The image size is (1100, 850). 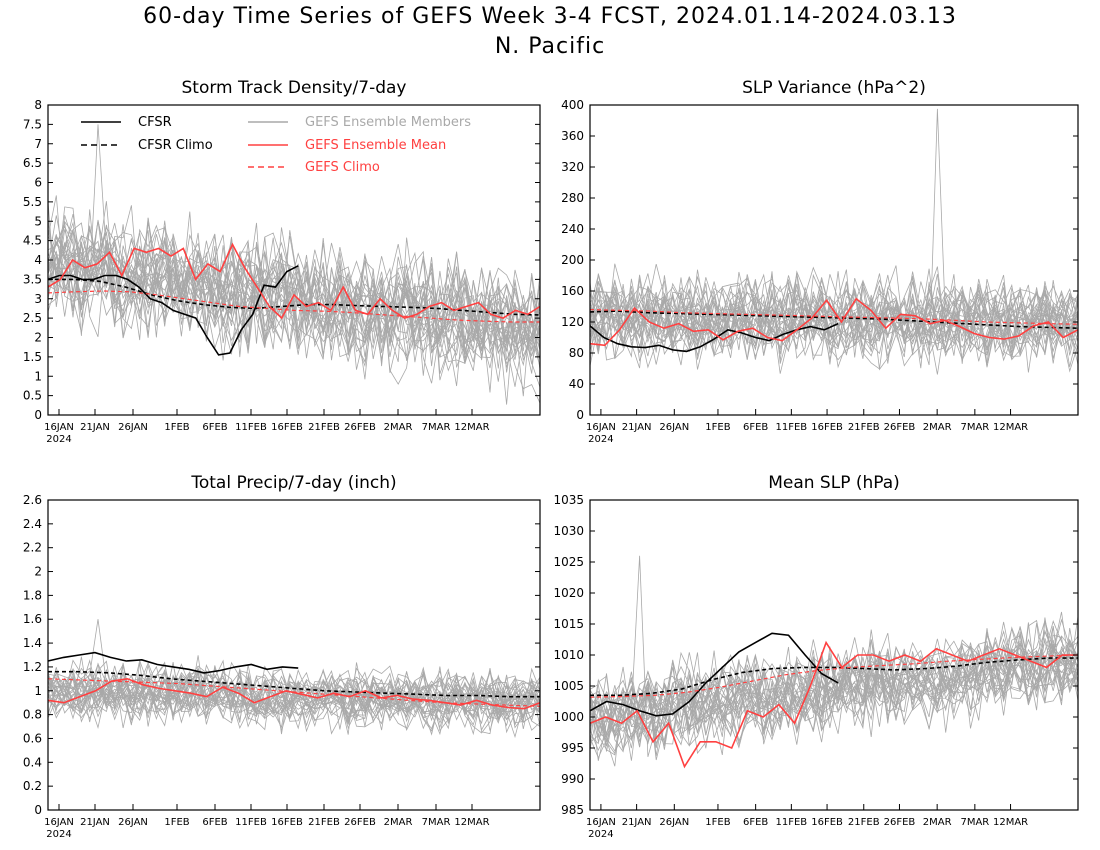 What do you see at coordinates (471, 427) in the screenshot?
I see `x-tick-label: 12MAR` at bounding box center [471, 427].